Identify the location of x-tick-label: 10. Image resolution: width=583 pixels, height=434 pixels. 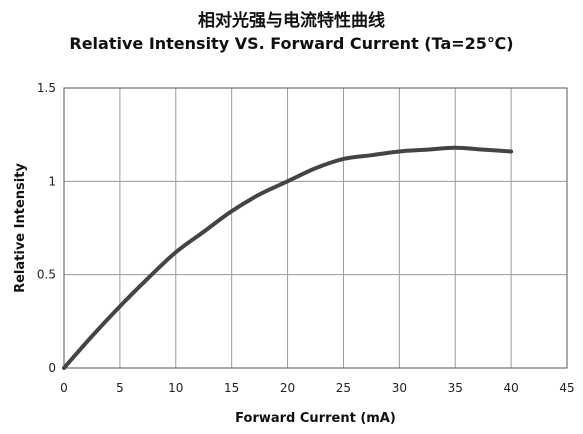
(175, 388).